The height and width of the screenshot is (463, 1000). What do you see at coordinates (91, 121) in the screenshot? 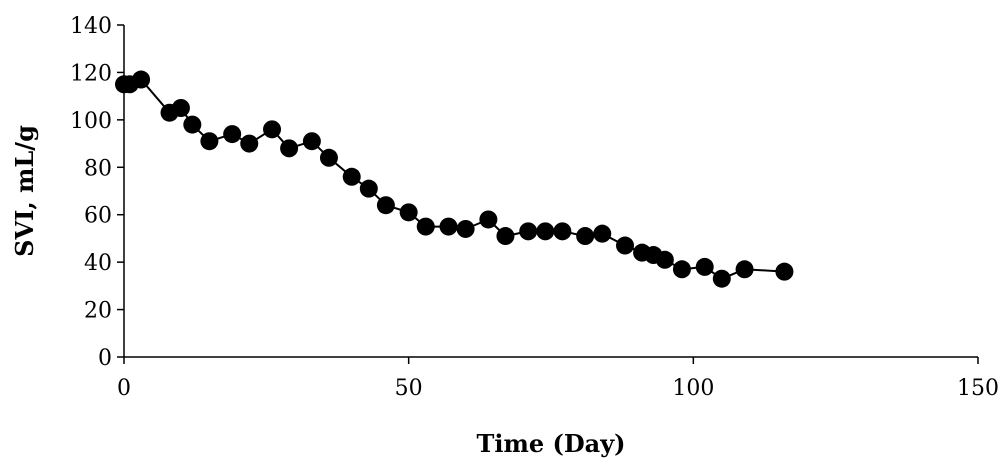
I see `y-tick-label: 100` at bounding box center [91, 121].